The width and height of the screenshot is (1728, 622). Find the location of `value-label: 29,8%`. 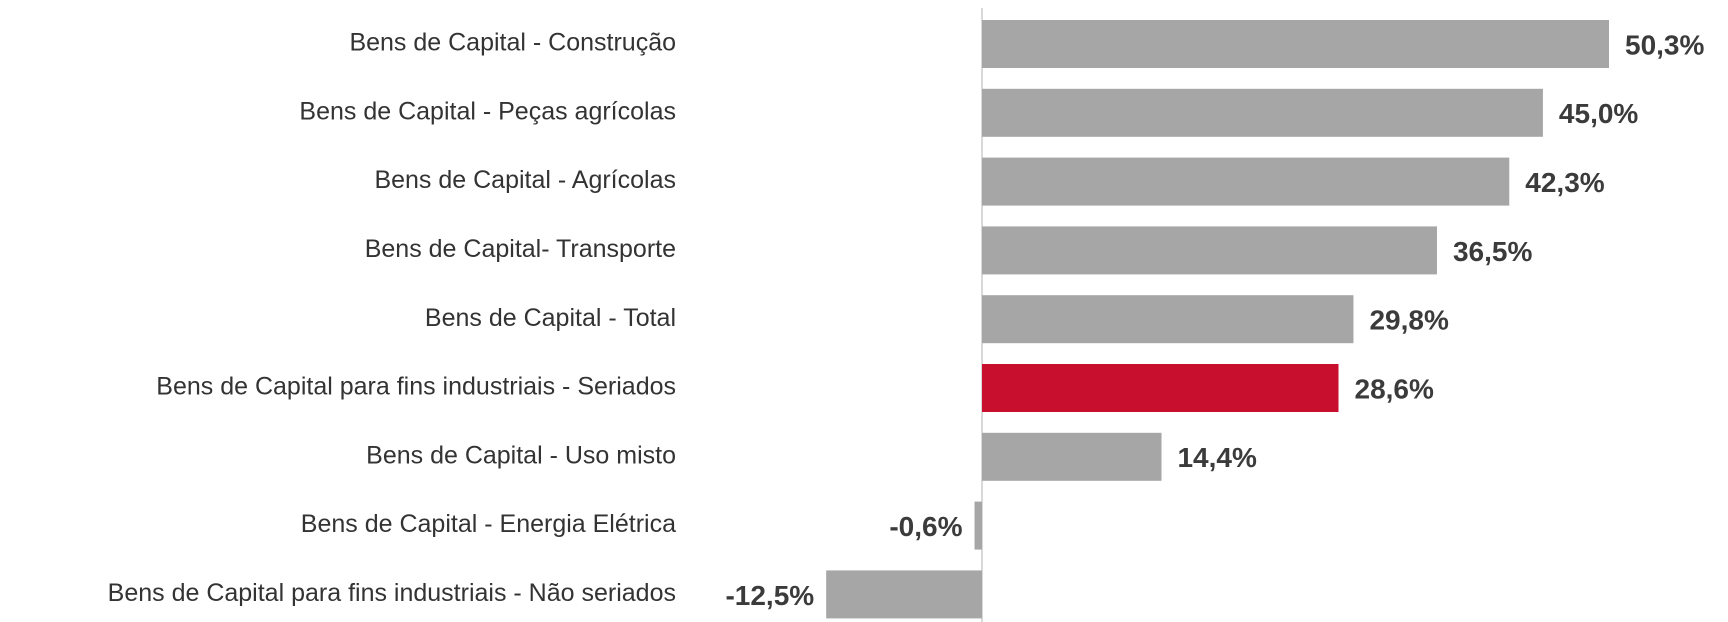

value-label: 29,8% is located at coordinates (1408, 320).